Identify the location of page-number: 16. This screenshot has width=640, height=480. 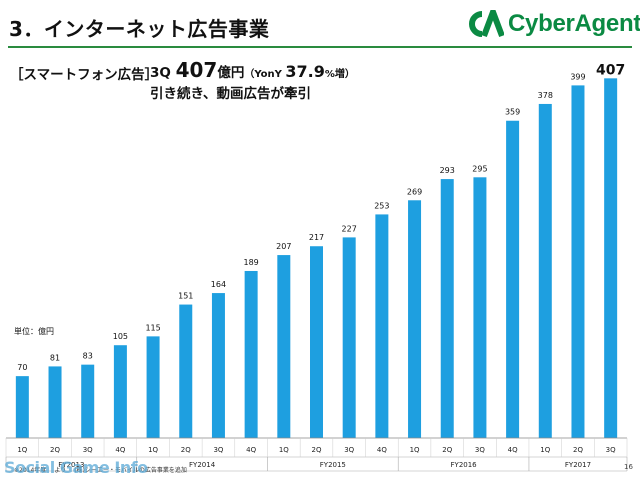
(628, 467).